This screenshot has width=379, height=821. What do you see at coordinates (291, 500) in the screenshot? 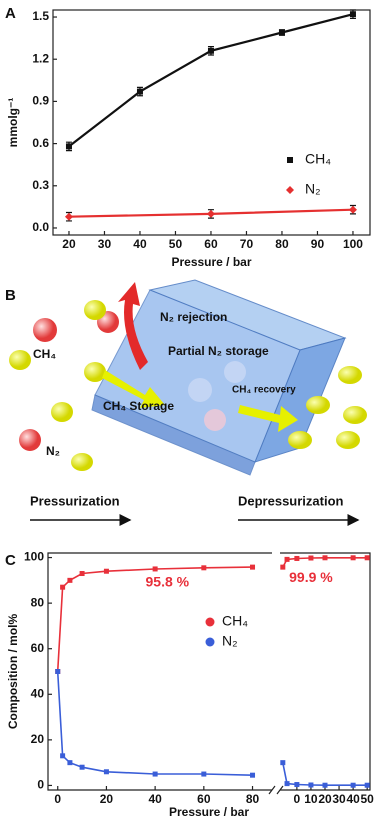
I see `label: Depressurization` at bounding box center [291, 500].